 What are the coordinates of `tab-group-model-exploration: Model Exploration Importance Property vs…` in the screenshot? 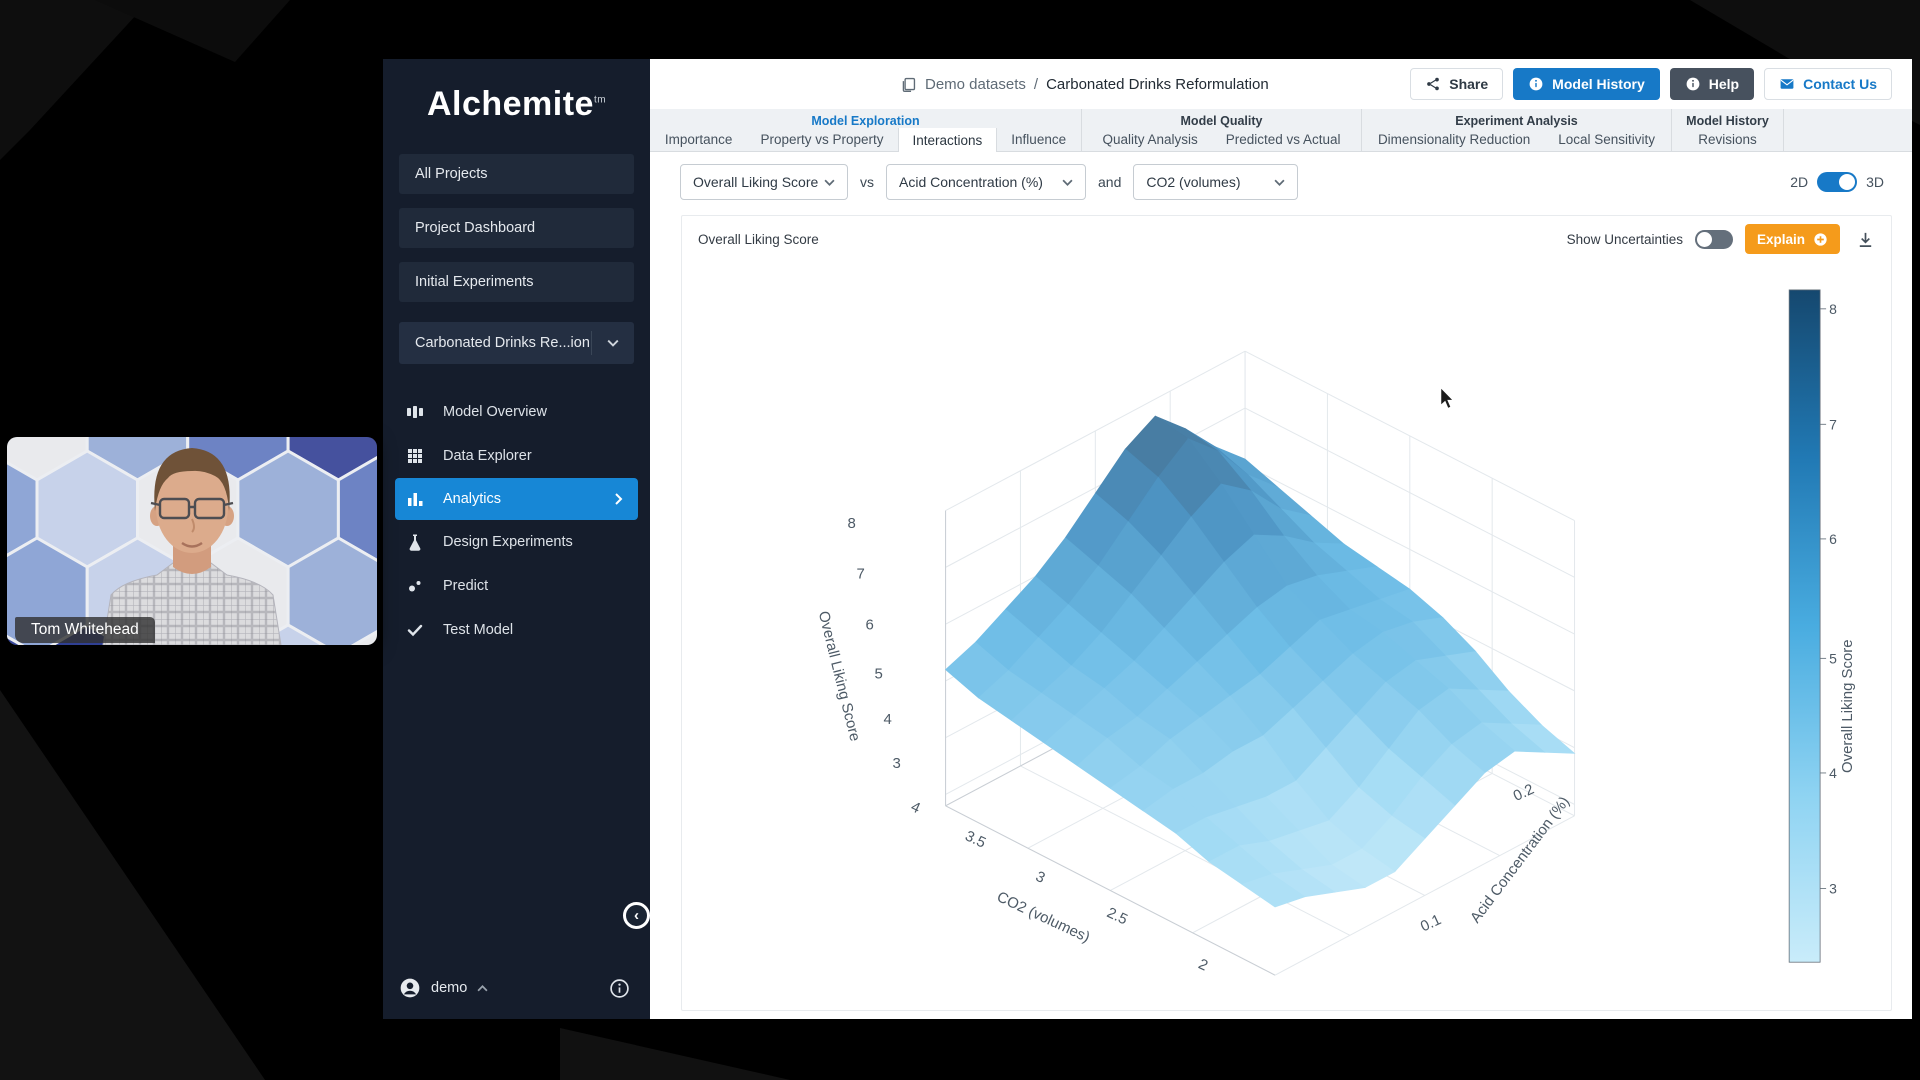 It's located at (866, 130).